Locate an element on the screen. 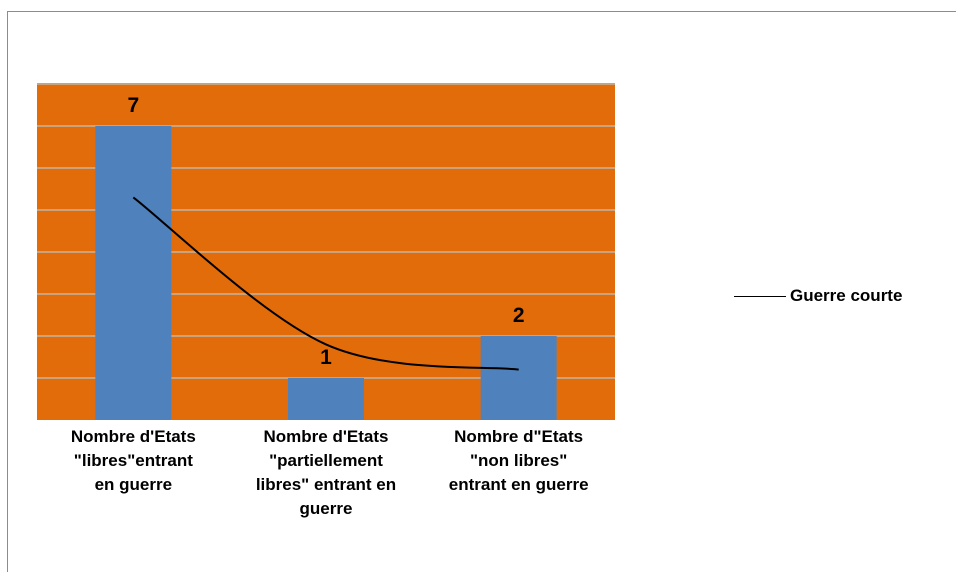  trend-line-guerre-courte is located at coordinates (325, 283).